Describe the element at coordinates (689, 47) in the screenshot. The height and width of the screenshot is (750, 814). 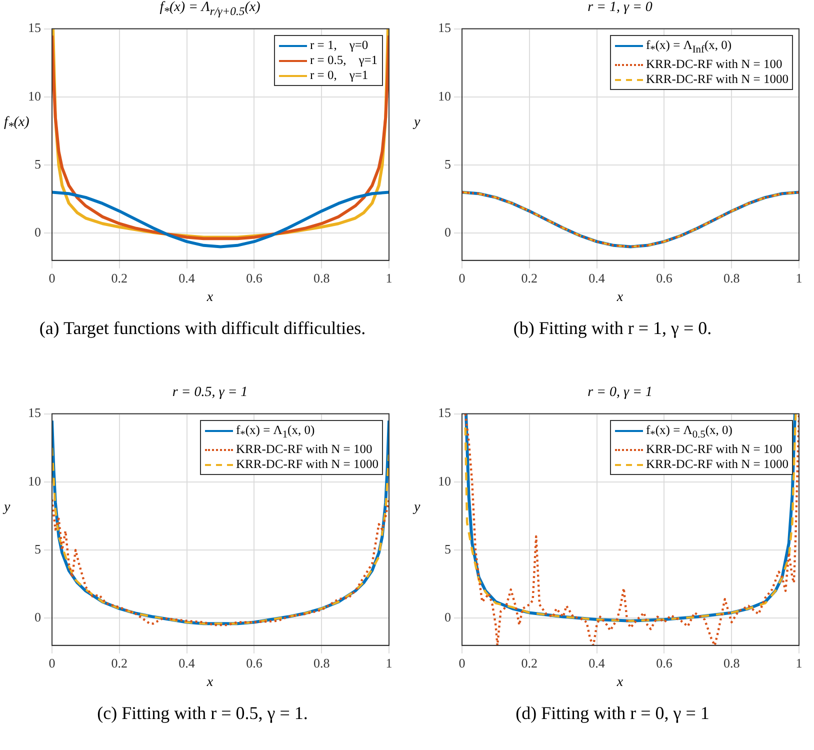
I see `legend-label: f$_{*}$(x) = Λ$_{Inf}$(x, 0)` at that location.